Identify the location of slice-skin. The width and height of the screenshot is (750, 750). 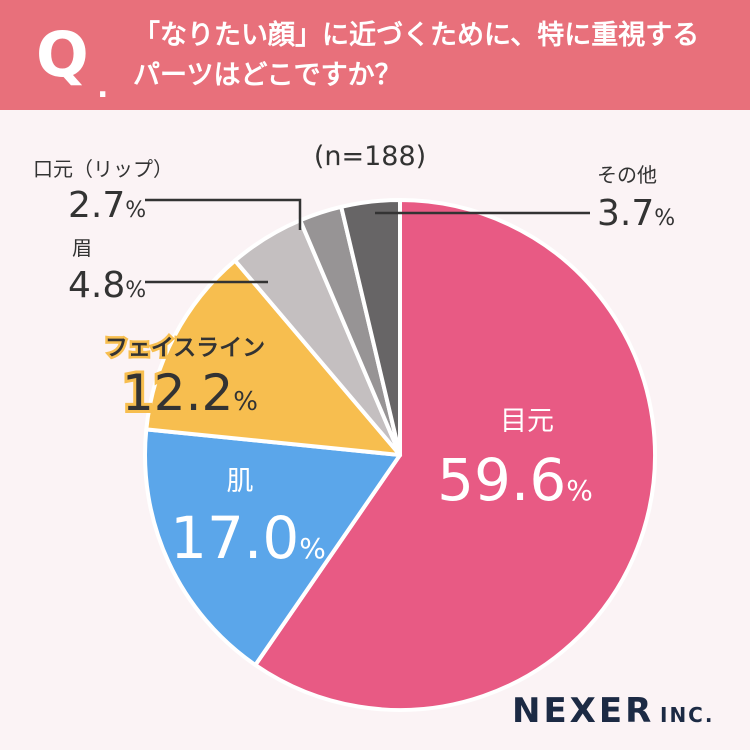
(272, 547).